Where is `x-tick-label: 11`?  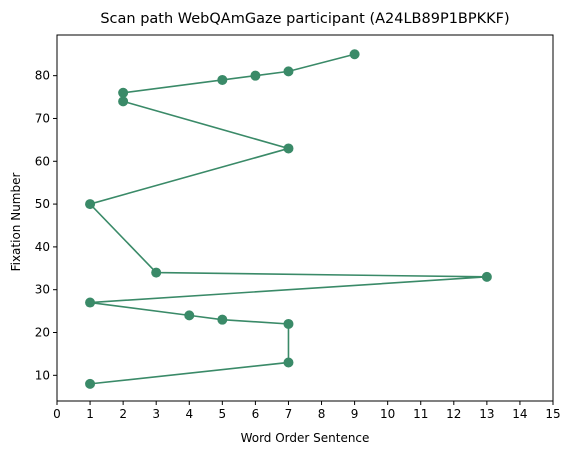
x-tick-label: 11 is located at coordinates (420, 414).